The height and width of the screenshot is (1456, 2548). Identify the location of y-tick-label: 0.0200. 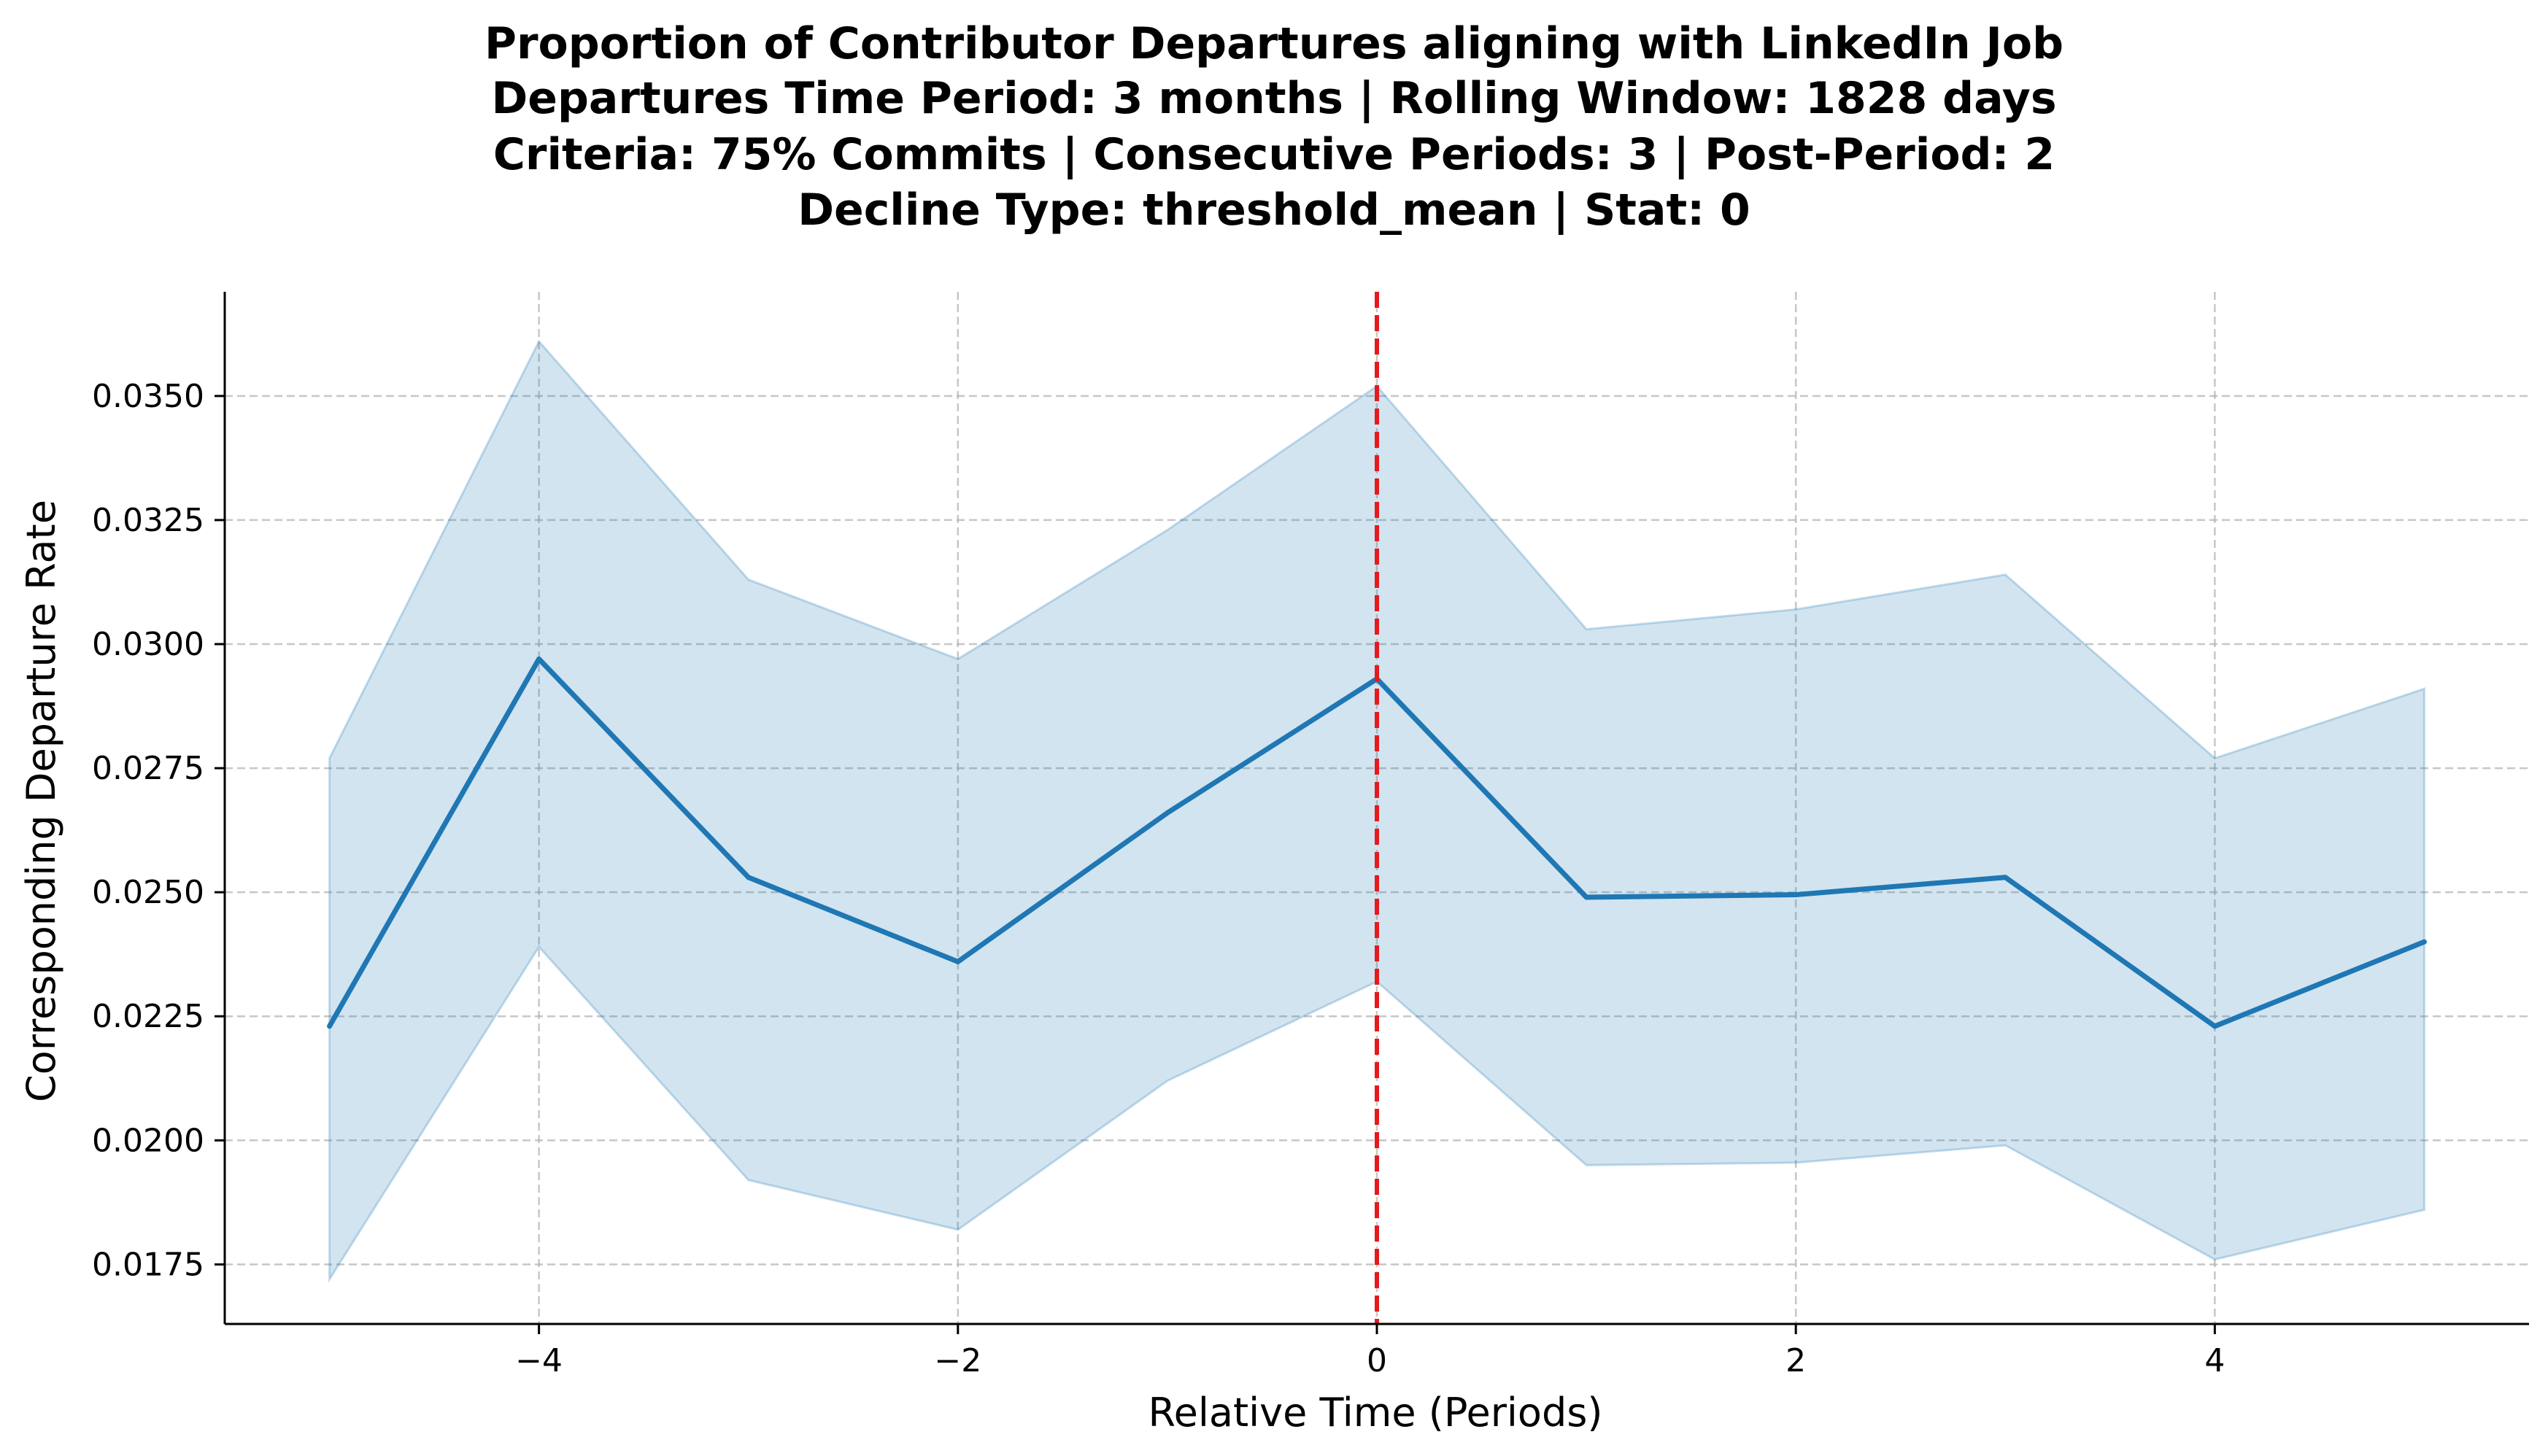
(148, 1140).